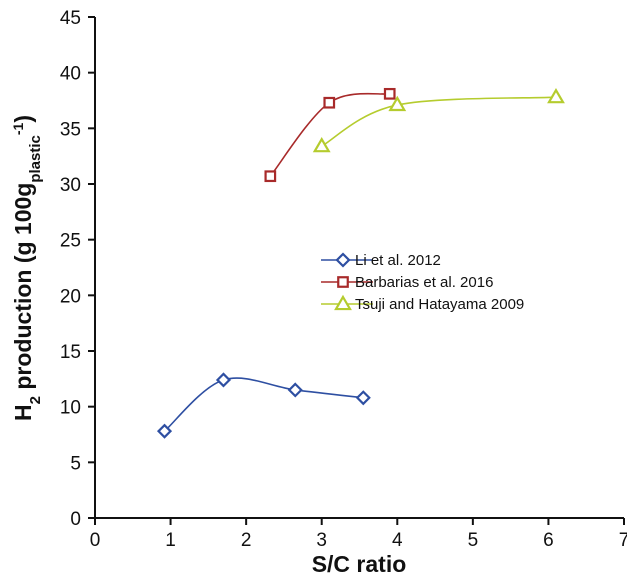  What do you see at coordinates (23, 412) in the screenshot?
I see `y-axis-title-prefix: H` at bounding box center [23, 412].